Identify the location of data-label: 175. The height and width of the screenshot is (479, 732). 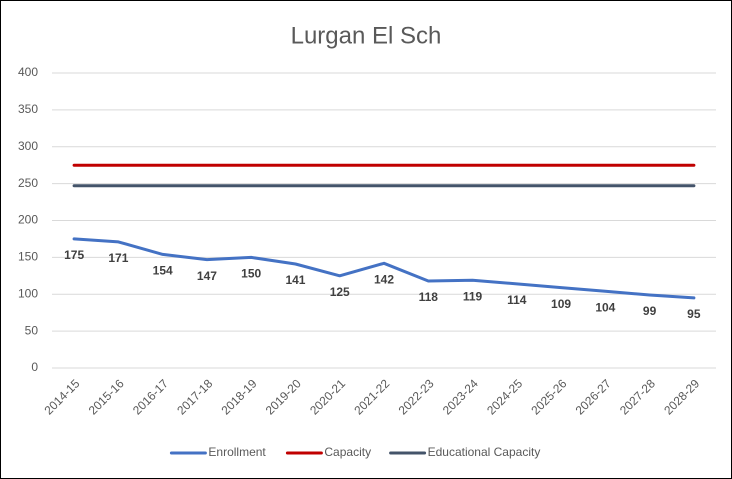
(74, 255).